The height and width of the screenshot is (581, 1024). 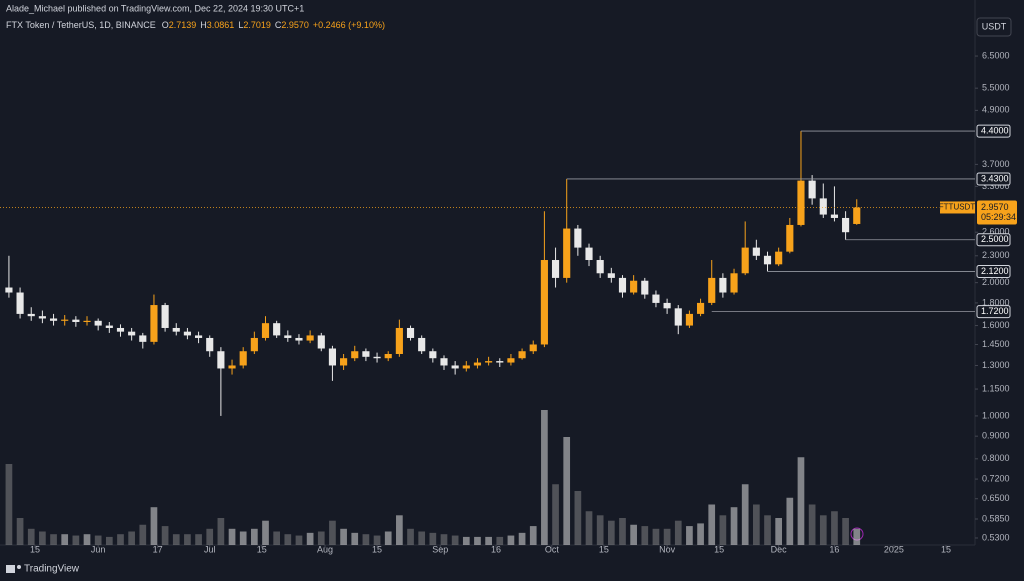 I want to click on y-tick-label: 0.6500, so click(x=996, y=498).